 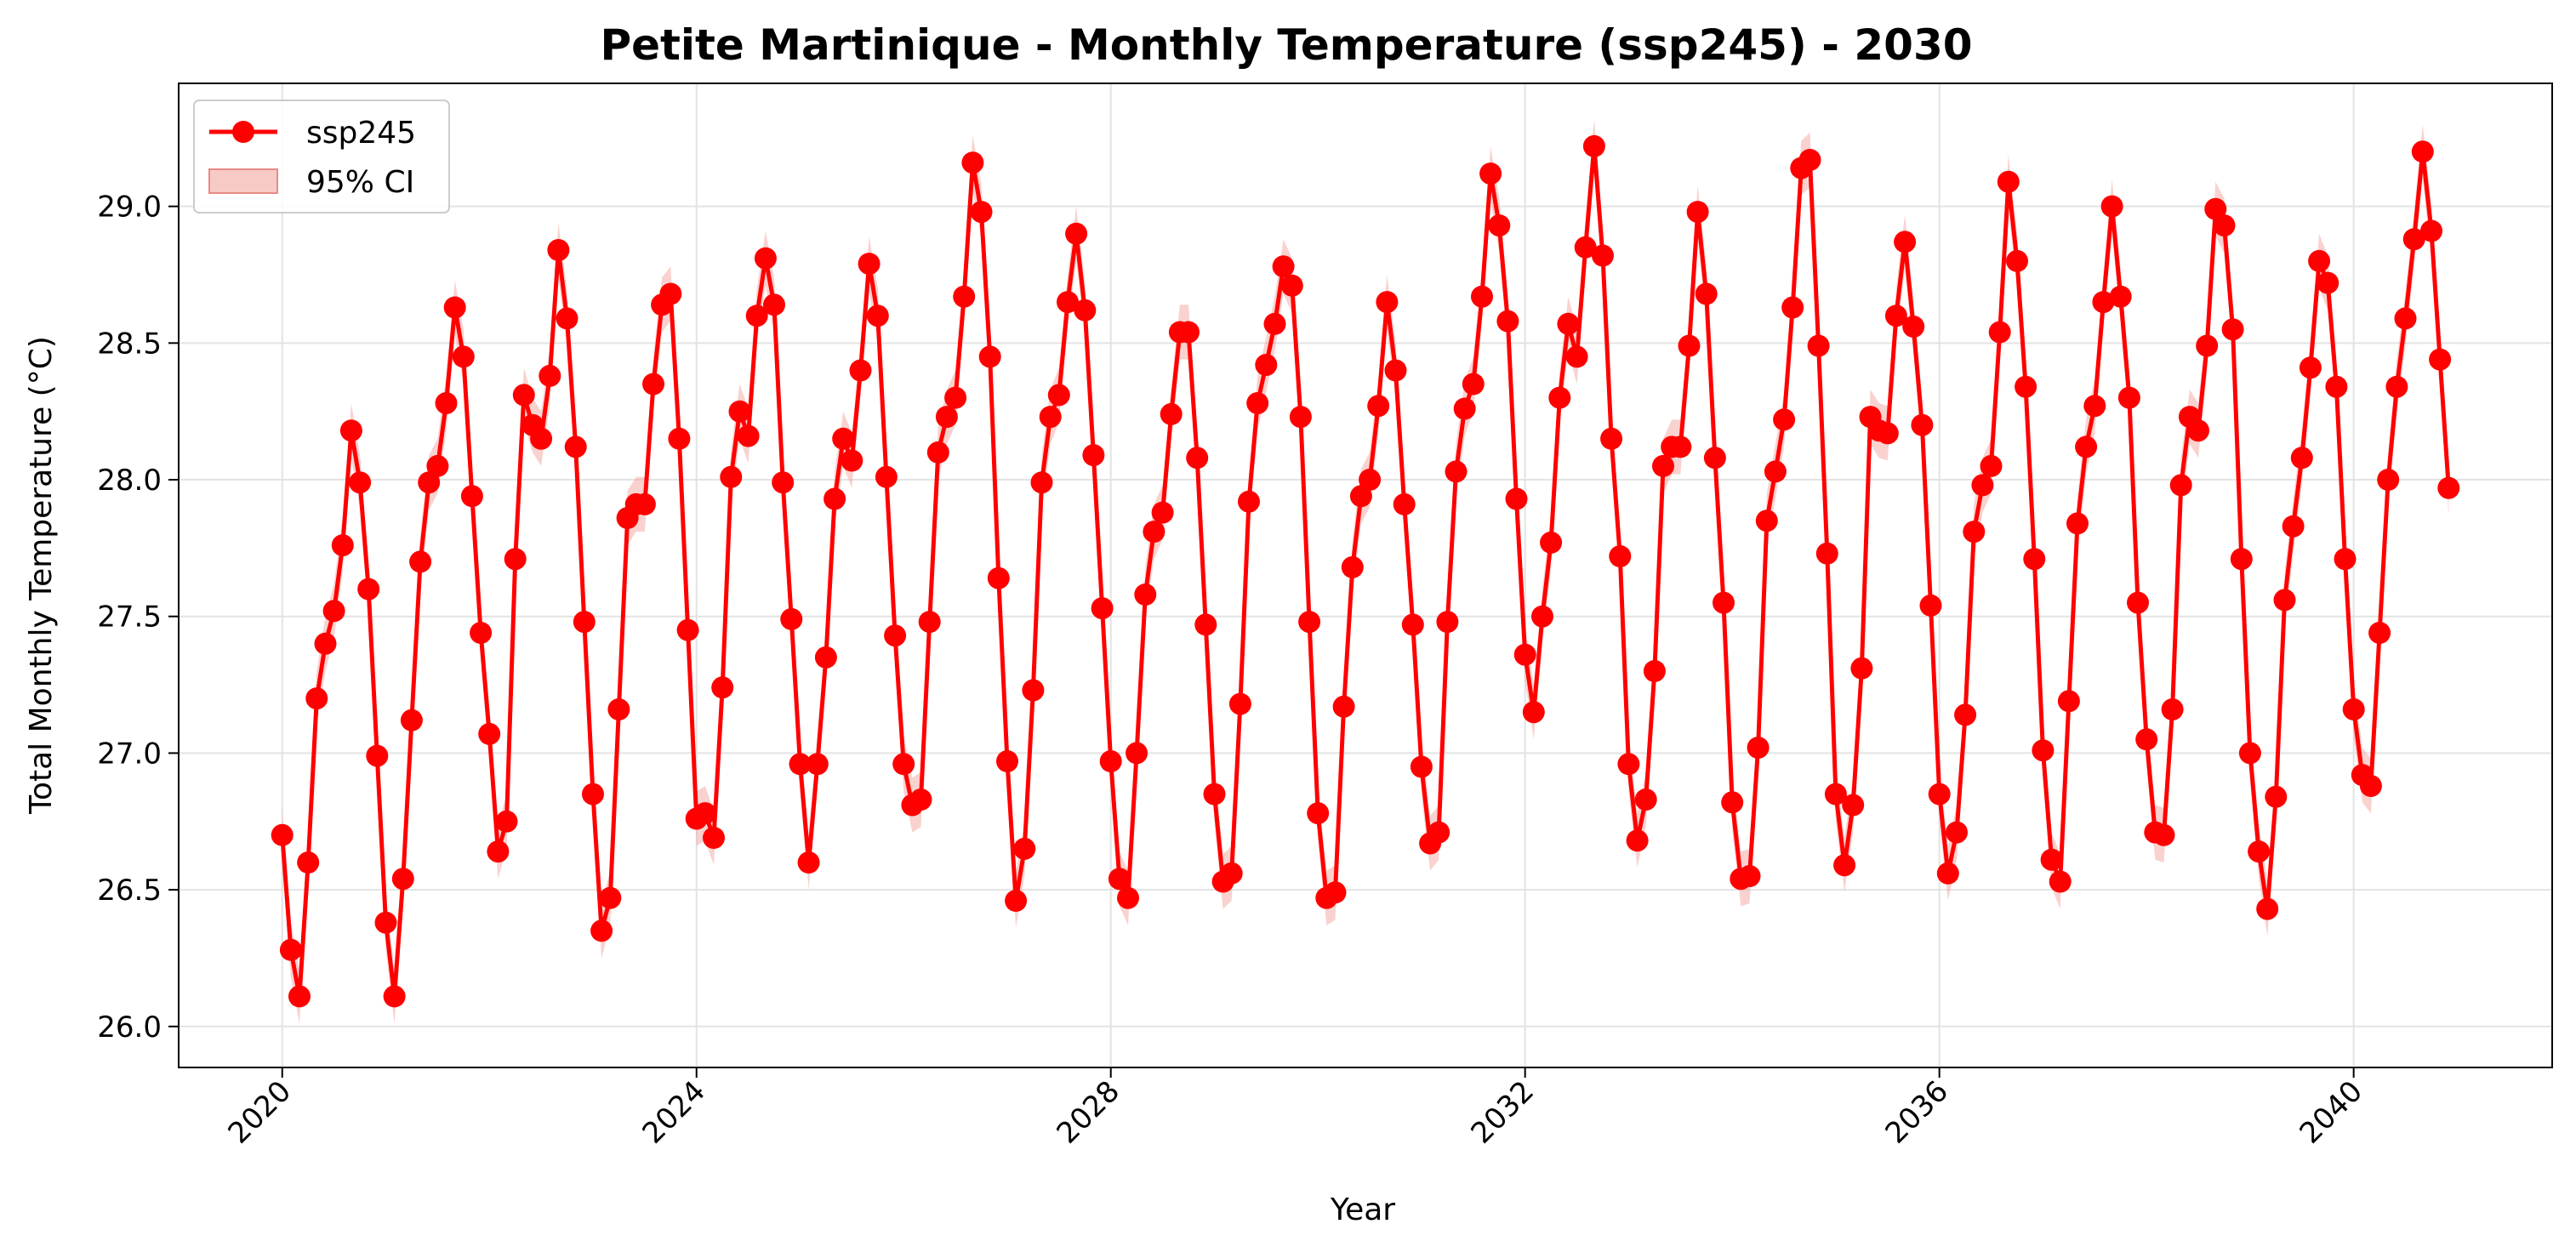 What do you see at coordinates (1362, 1210) in the screenshot?
I see `x-axis-label: Year` at bounding box center [1362, 1210].